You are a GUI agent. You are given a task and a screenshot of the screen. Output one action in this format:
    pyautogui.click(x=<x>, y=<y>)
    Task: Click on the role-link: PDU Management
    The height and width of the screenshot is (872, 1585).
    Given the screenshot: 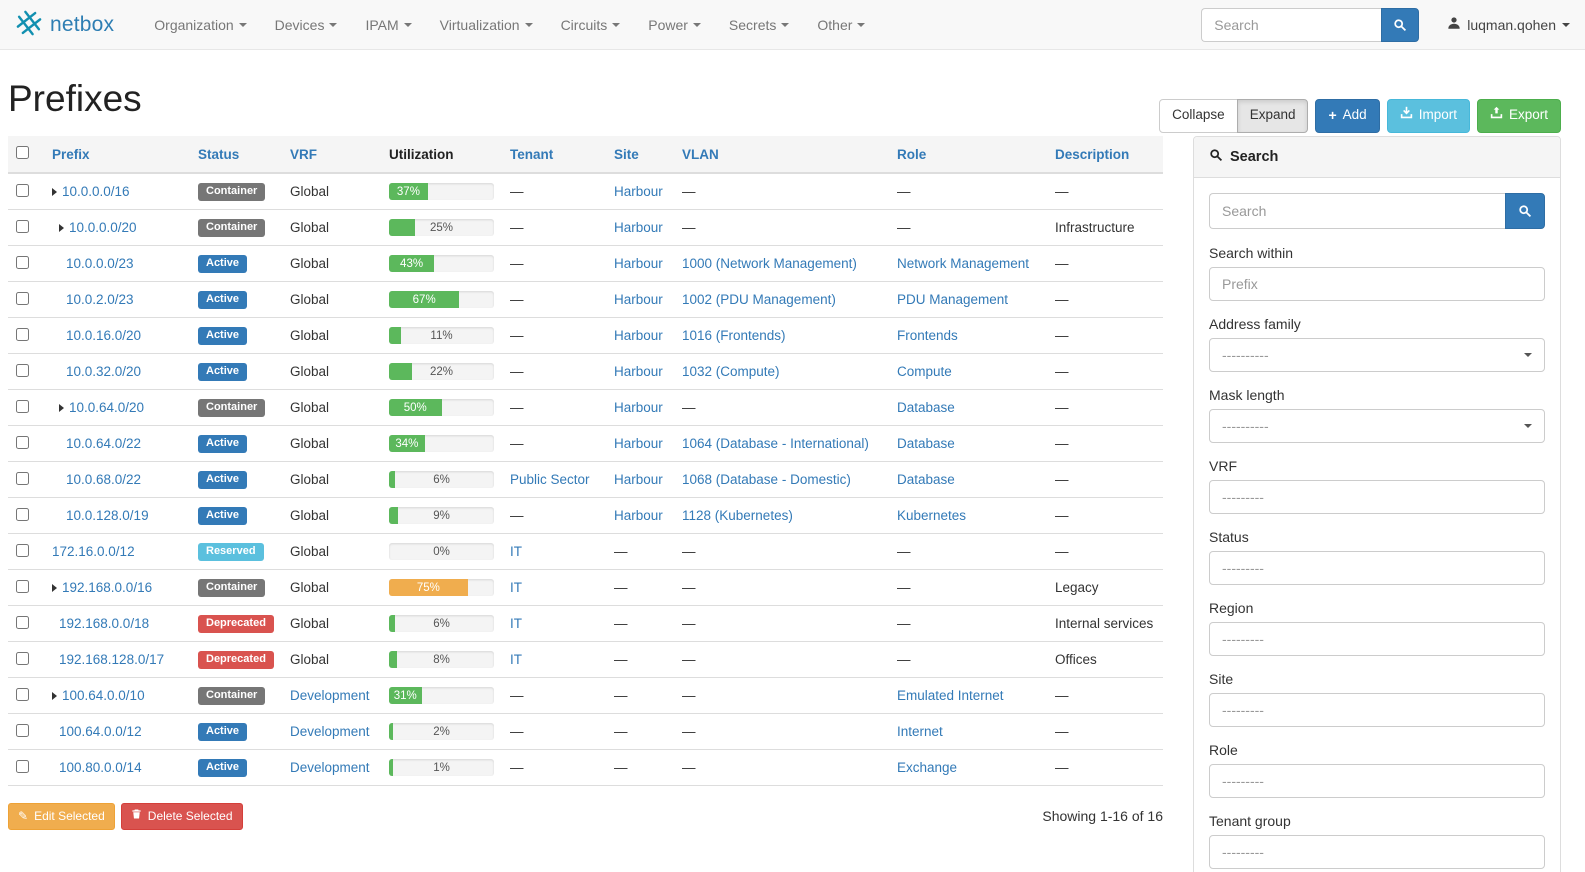 What is the action you would take?
    pyautogui.click(x=953, y=299)
    